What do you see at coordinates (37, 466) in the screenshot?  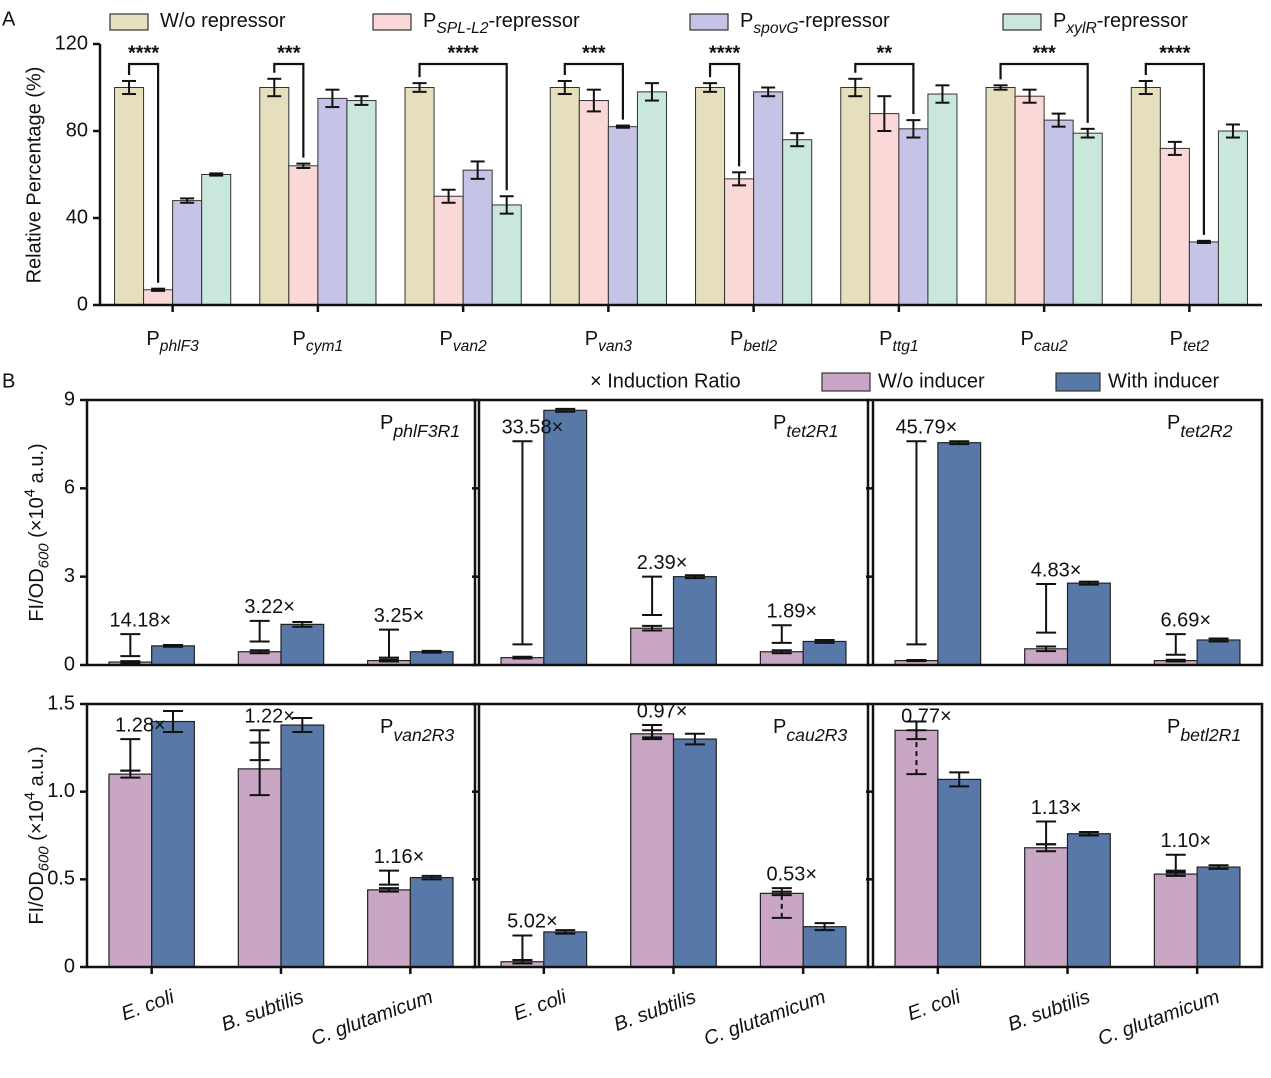 I see `text-part: a.u.)` at bounding box center [37, 466].